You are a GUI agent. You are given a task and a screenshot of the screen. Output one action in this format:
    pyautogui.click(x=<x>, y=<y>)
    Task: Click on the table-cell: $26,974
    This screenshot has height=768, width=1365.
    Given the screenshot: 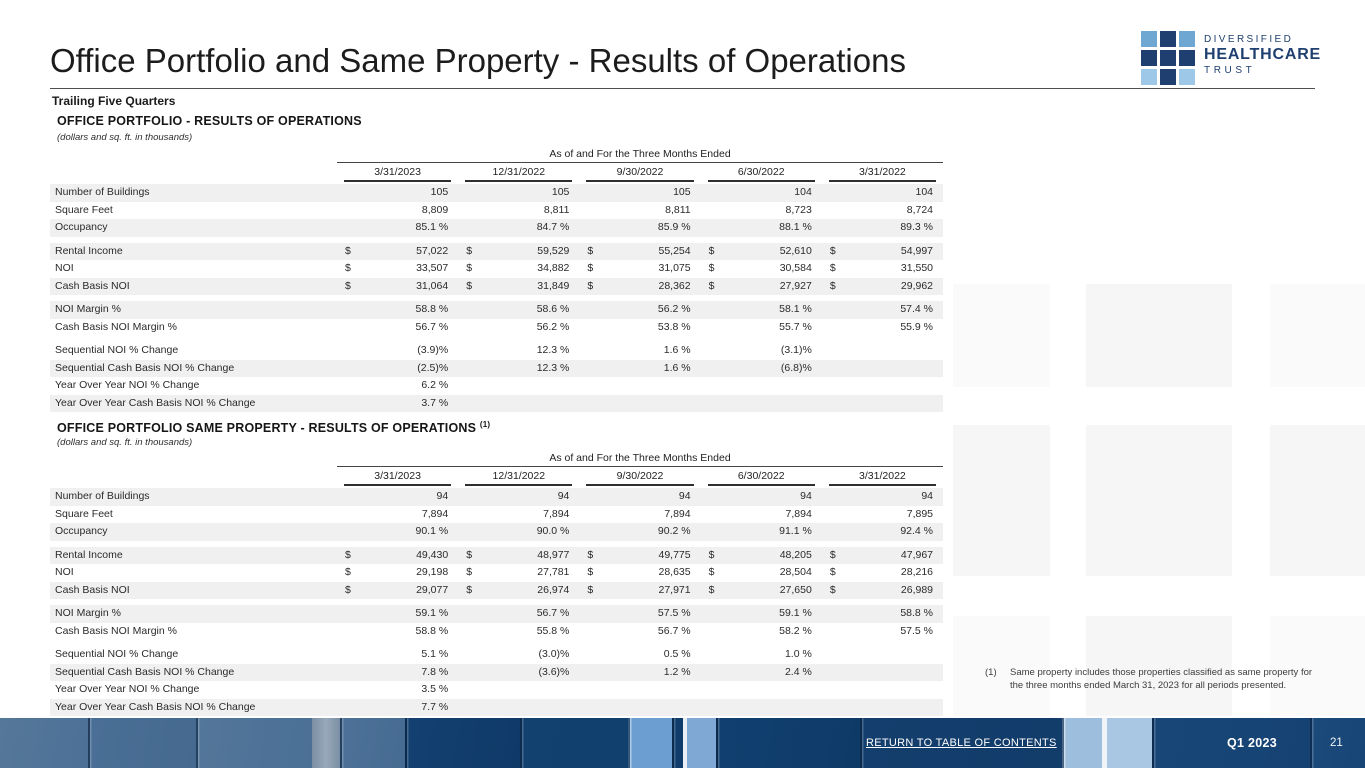 What is the action you would take?
    pyautogui.click(x=518, y=591)
    